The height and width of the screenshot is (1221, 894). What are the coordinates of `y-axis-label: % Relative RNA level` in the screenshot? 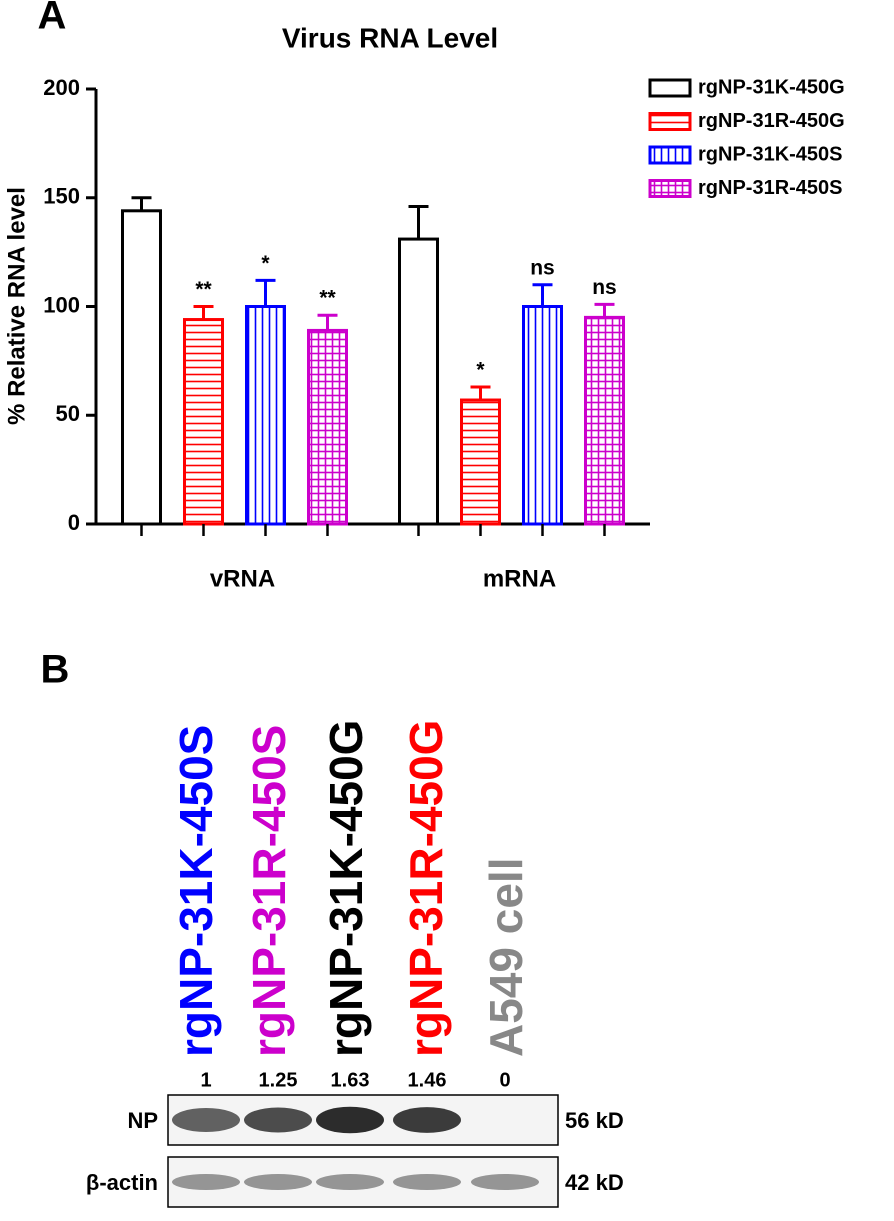 It's located at (16, 306).